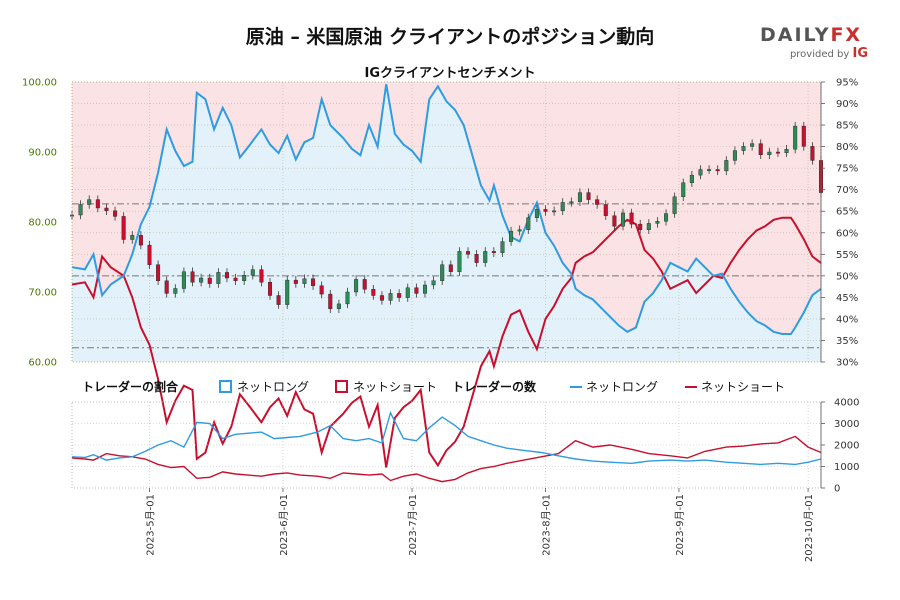 Image resolution: width=900 pixels, height=600 pixels. What do you see at coordinates (42, 293) in the screenshot?
I see `price-tick-label: 70.00` at bounding box center [42, 293].